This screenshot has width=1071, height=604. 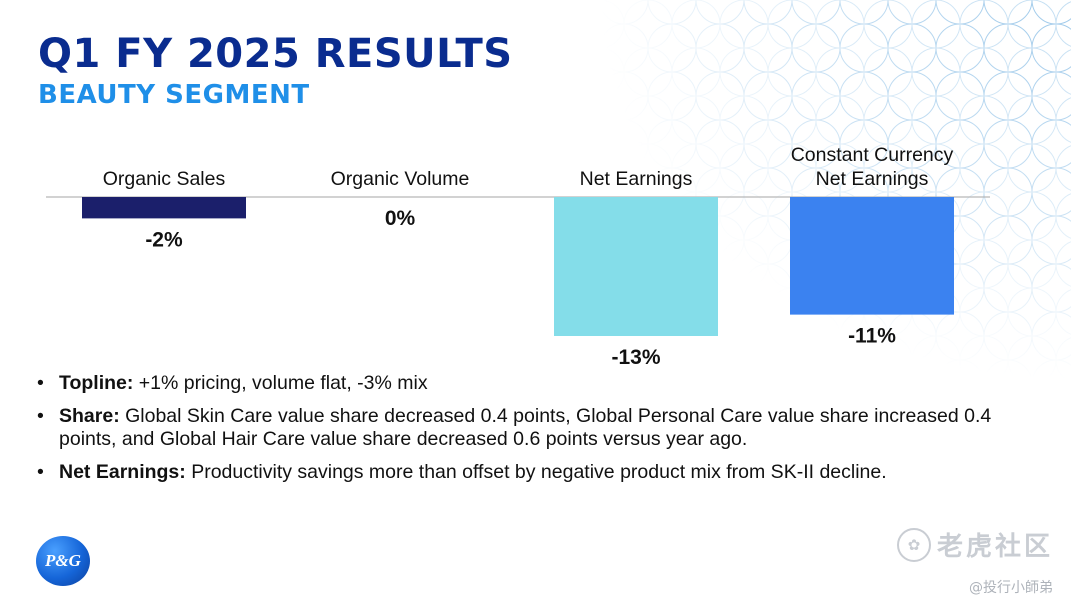 What do you see at coordinates (89, 416) in the screenshot?
I see `bullet-lead: Share:` at bounding box center [89, 416].